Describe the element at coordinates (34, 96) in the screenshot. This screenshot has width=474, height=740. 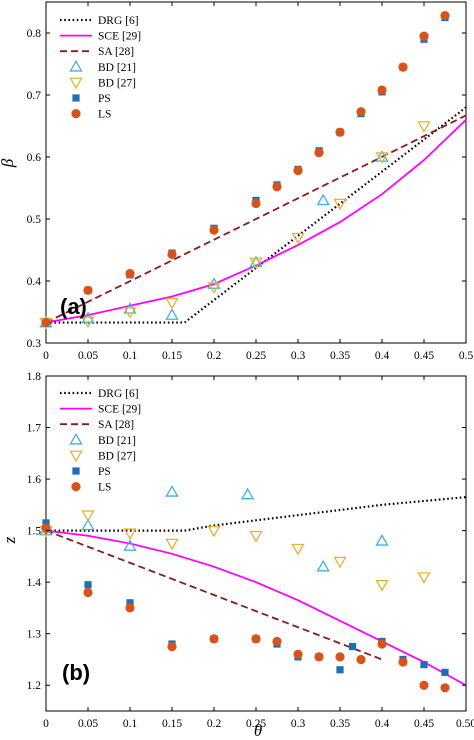
I see `y-tick-label: 0.7` at that location.